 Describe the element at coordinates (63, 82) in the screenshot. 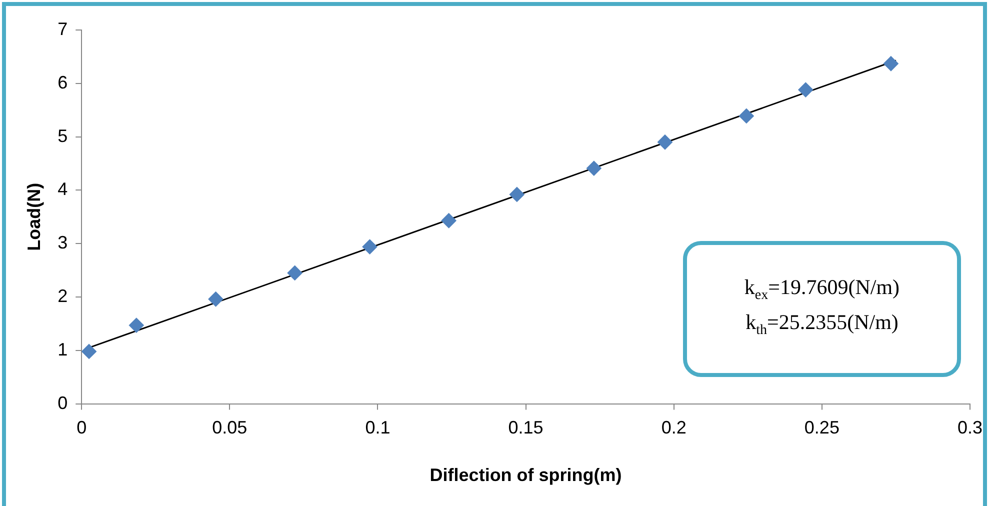

I see `y-tick-label: 6` at that location.